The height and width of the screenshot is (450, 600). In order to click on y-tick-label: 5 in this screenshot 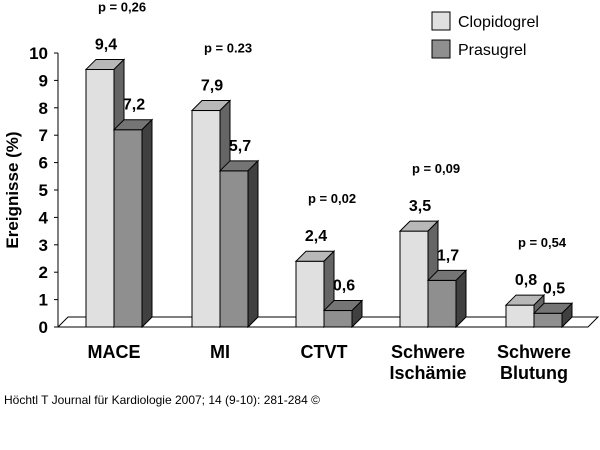, I will do `click(43, 190)`.